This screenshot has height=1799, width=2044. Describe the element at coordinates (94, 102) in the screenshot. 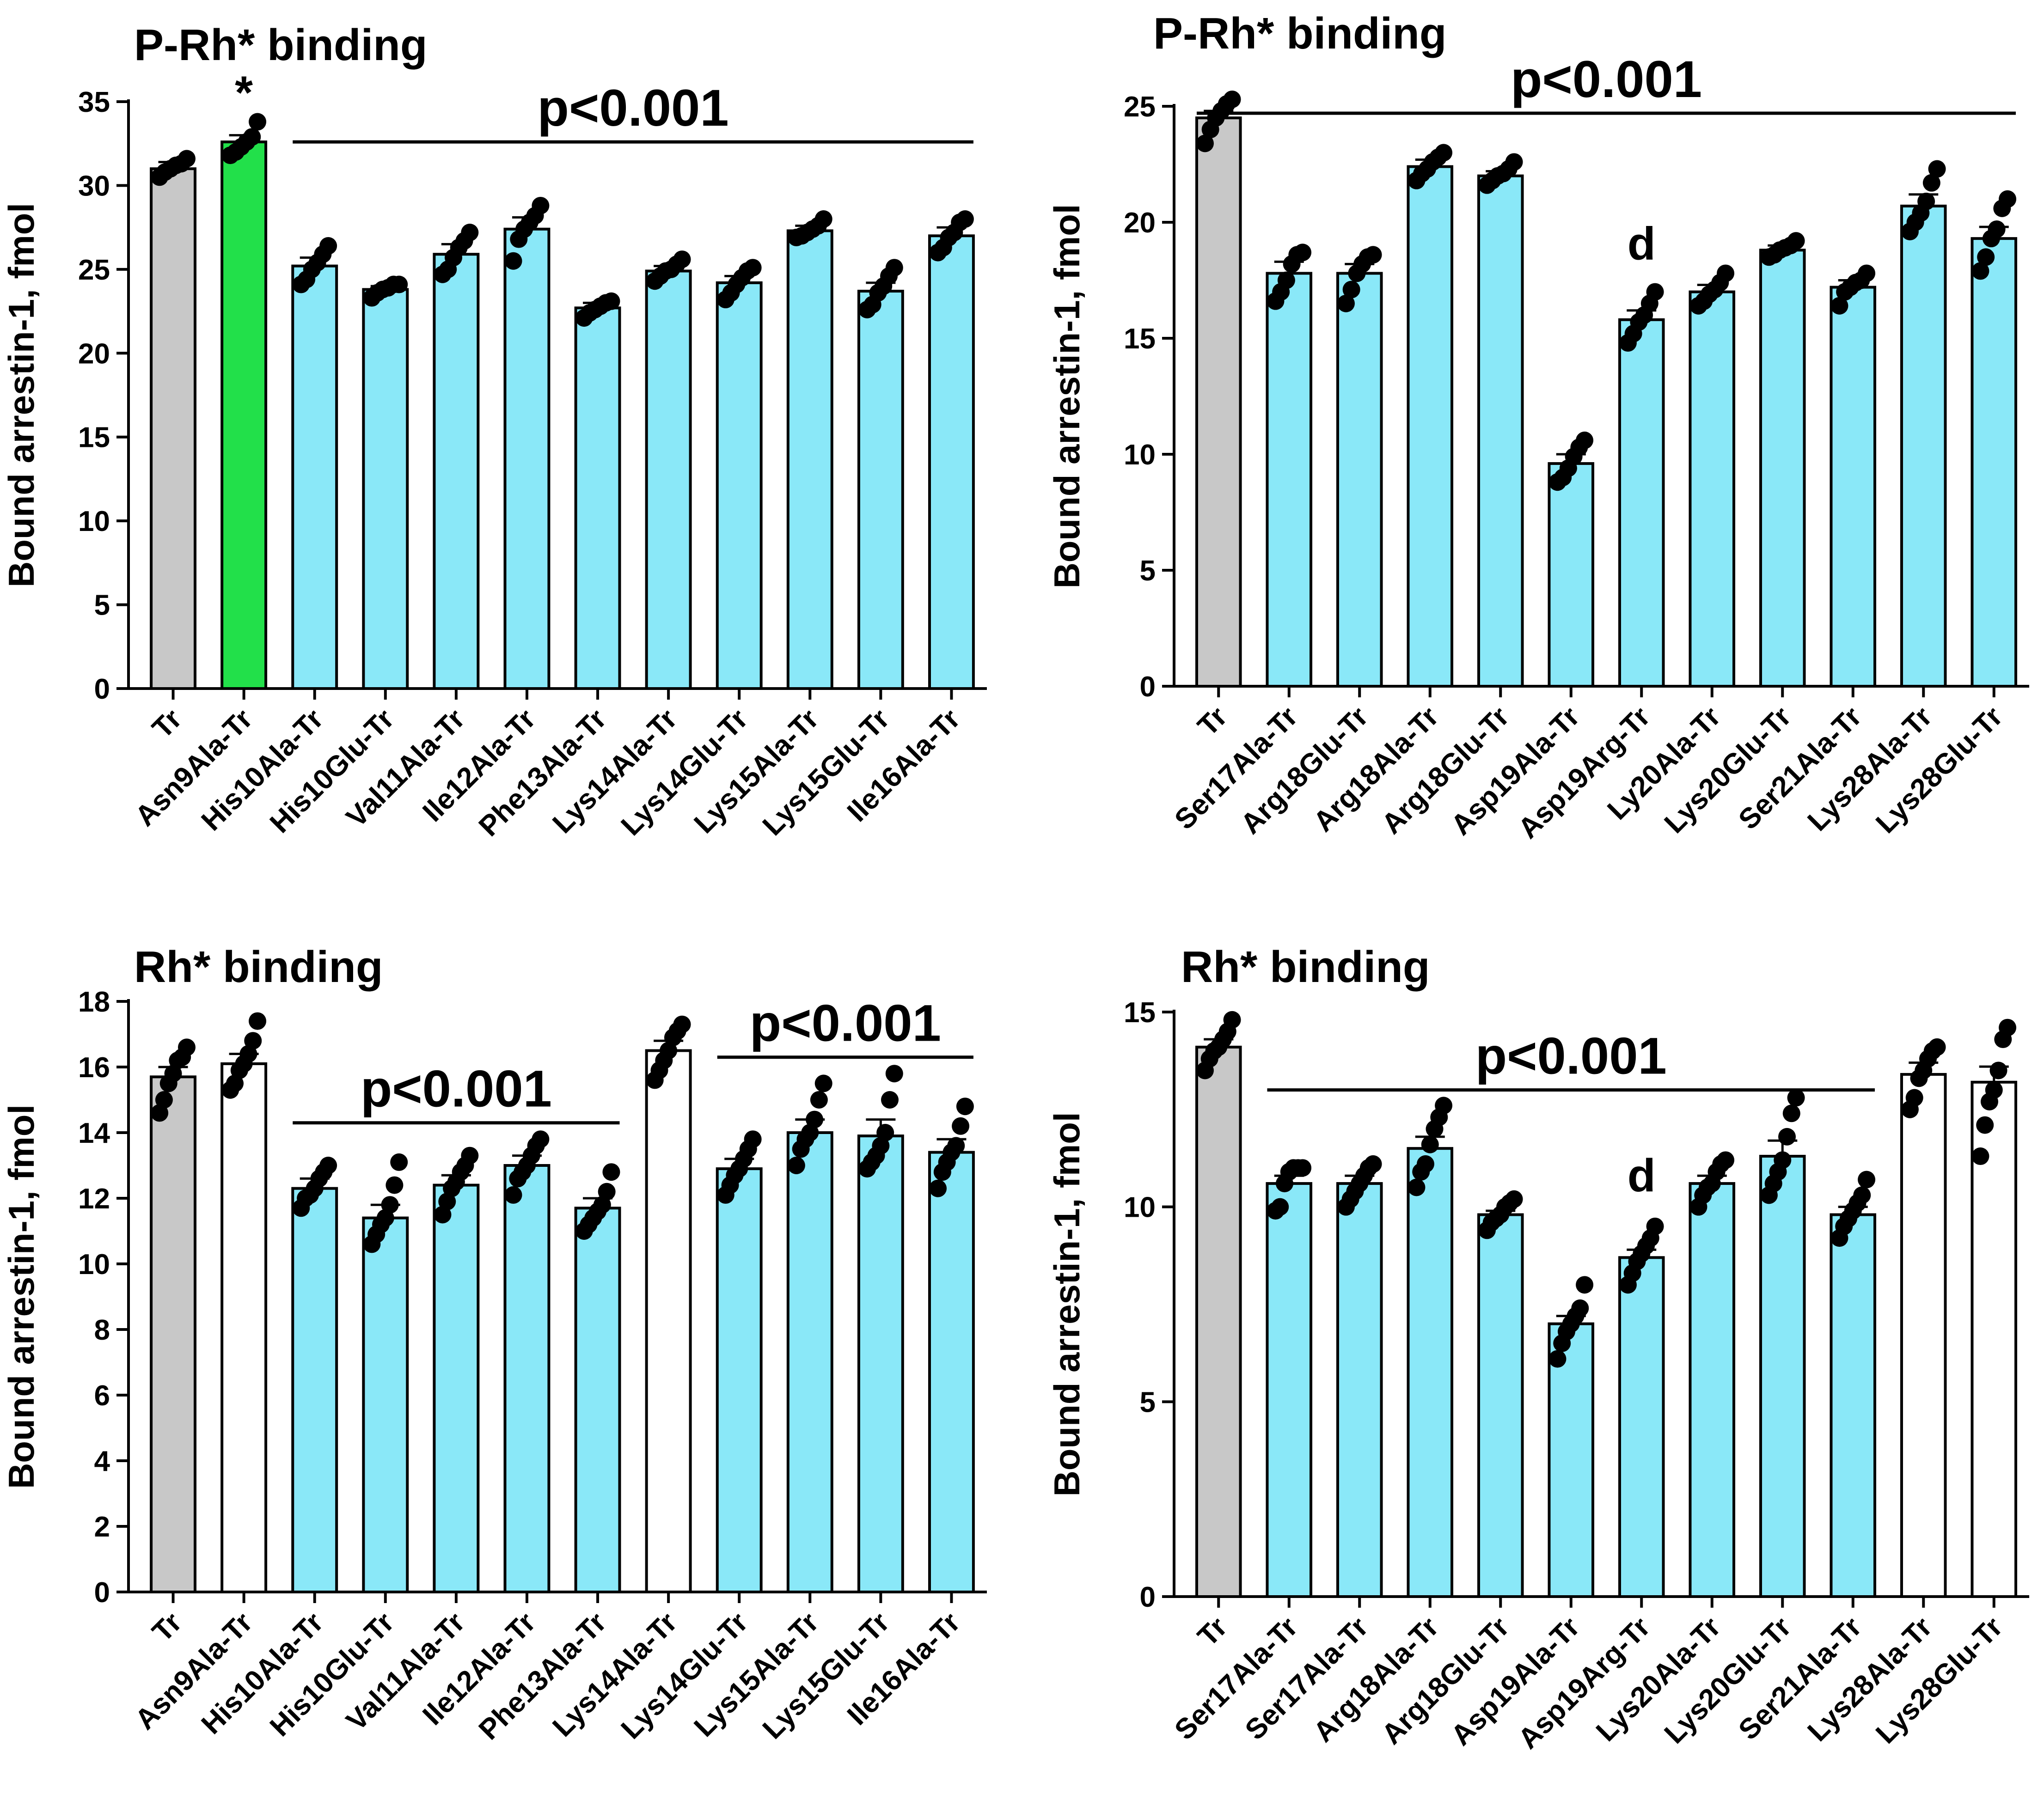

I see `y-tick-label: 35` at that location.